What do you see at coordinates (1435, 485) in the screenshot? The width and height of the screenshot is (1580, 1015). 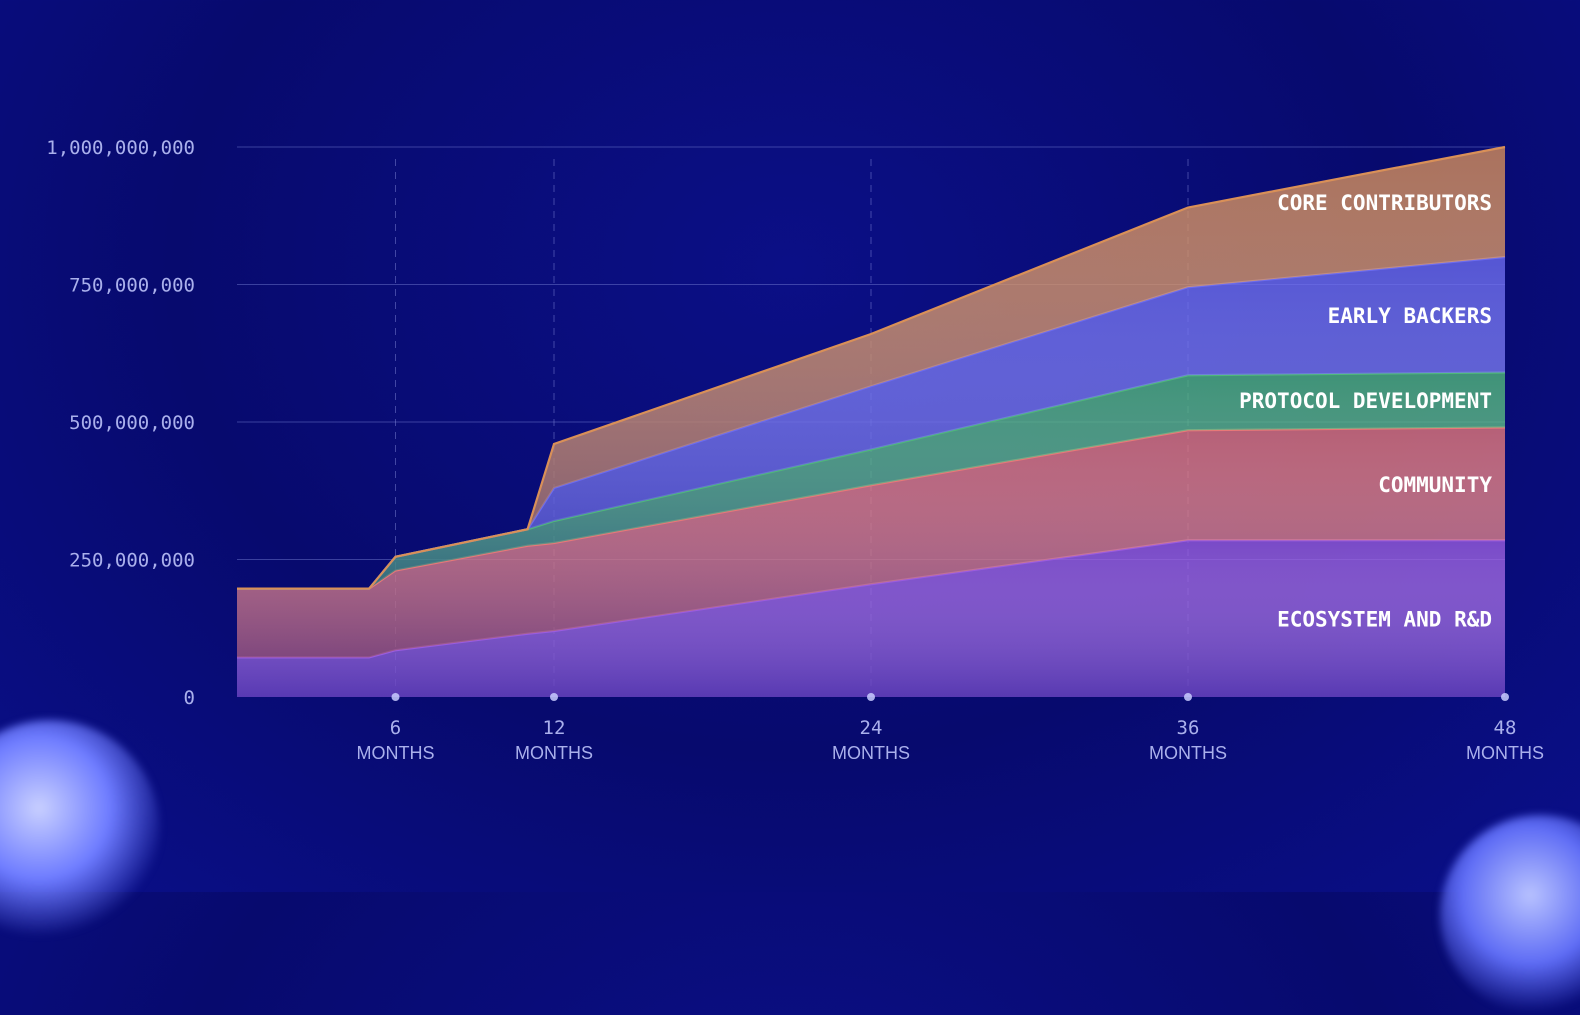 I see `series-label-community: COMMUNITY` at bounding box center [1435, 485].